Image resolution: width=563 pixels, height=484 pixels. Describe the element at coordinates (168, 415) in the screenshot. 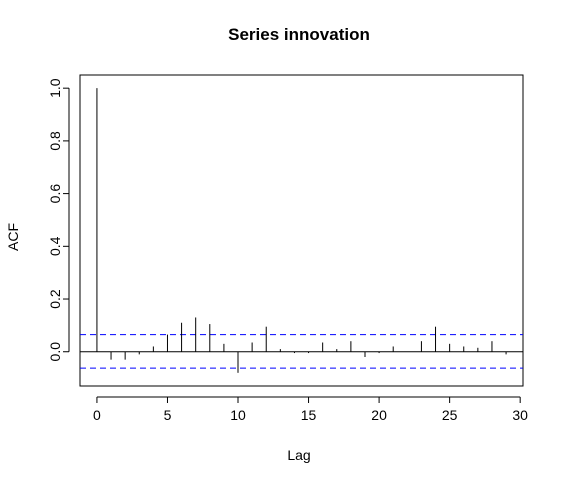

I see `x-tick-label: 5` at that location.